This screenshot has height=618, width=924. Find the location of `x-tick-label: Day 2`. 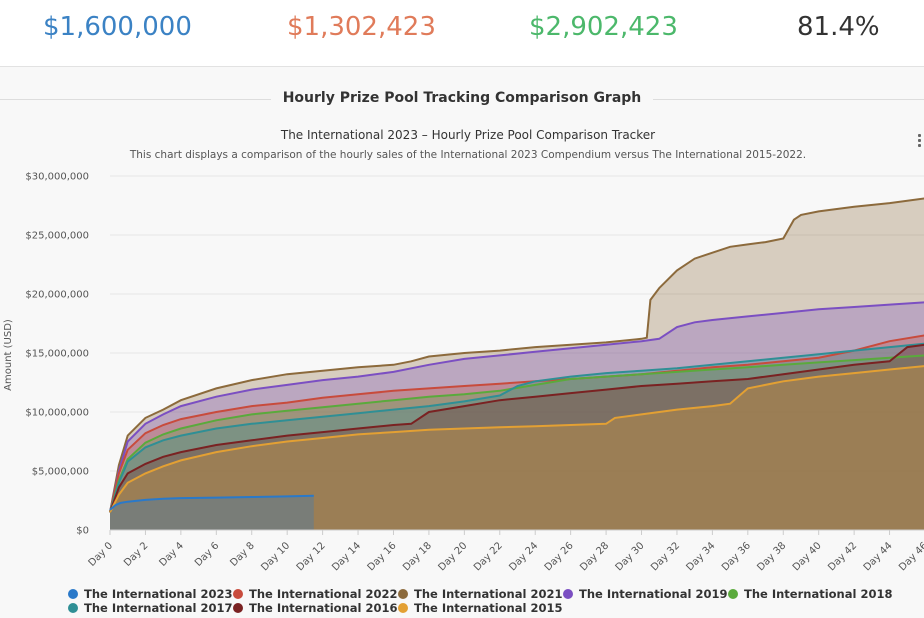

x-tick-label: Day 2 is located at coordinates (136, 554).